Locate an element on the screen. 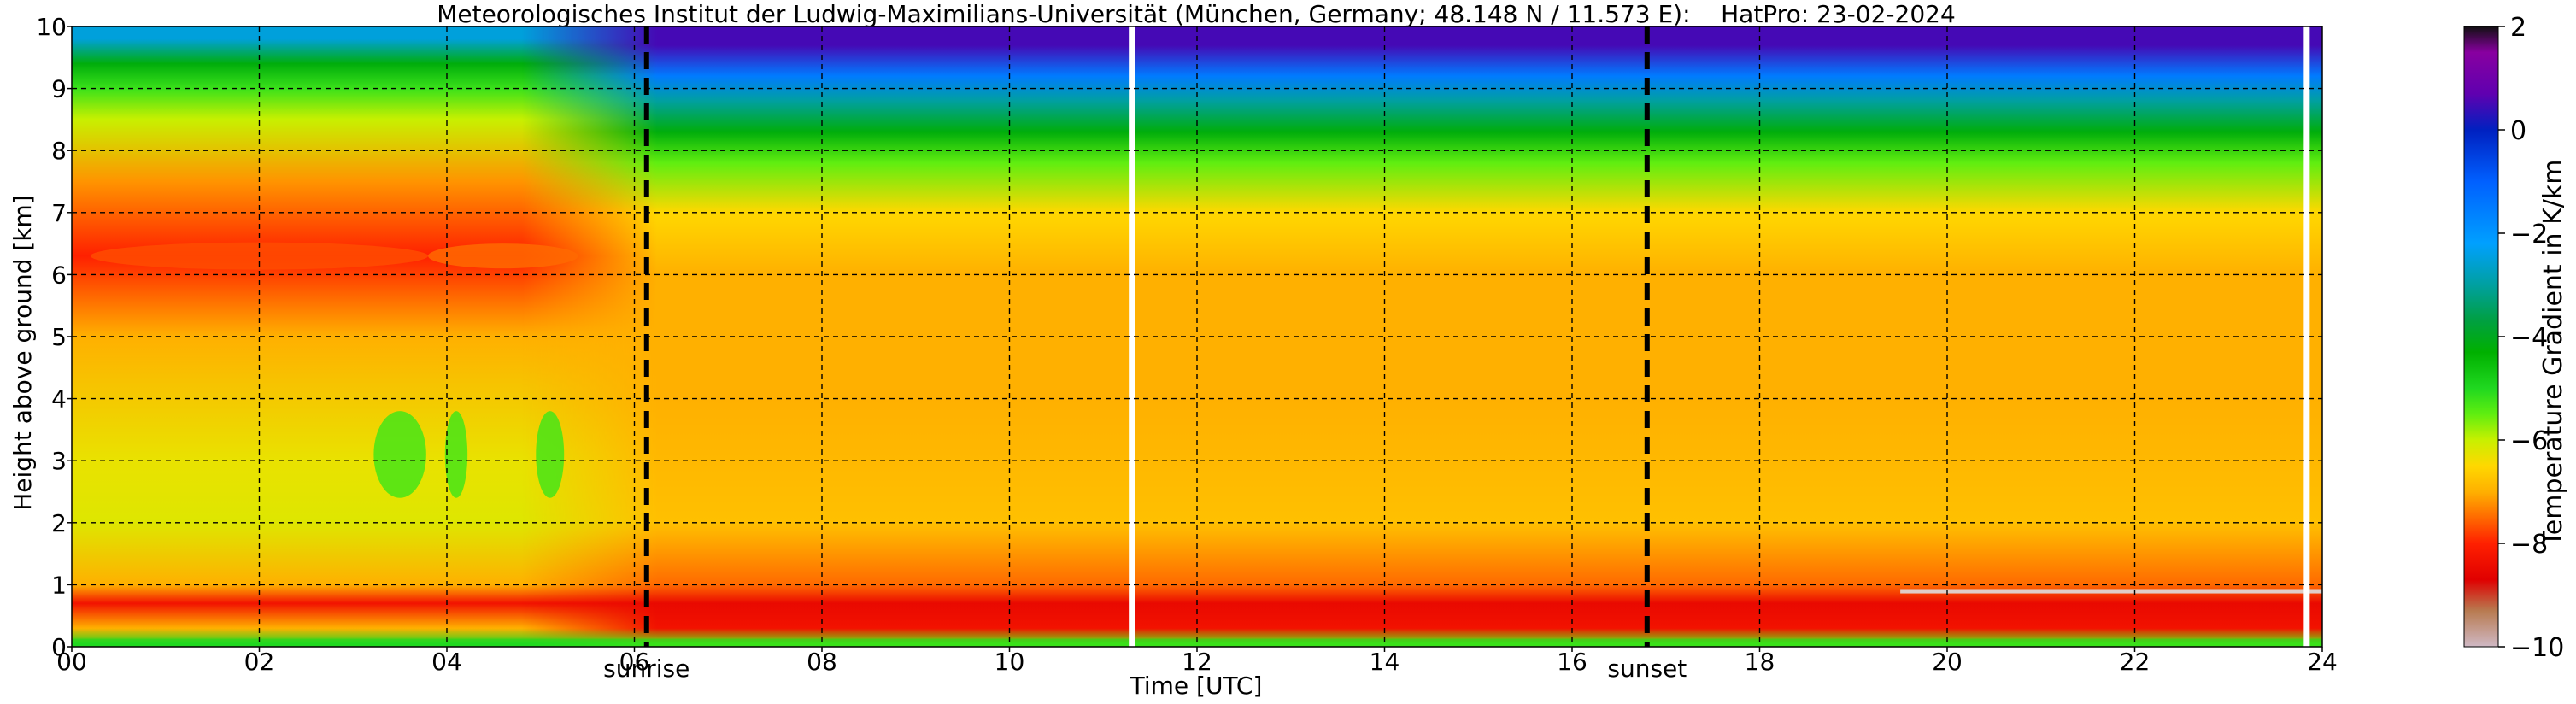 The width and height of the screenshot is (2576, 704). x-tick-label: 22 is located at coordinates (2135, 662).